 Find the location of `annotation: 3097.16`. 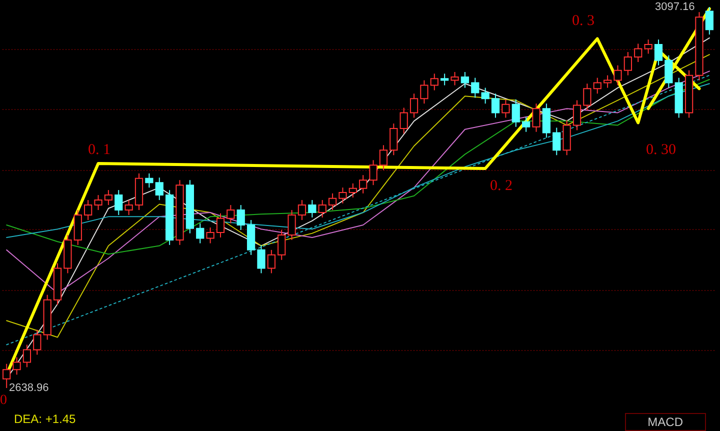

annotation: 3097.16 is located at coordinates (675, 7).